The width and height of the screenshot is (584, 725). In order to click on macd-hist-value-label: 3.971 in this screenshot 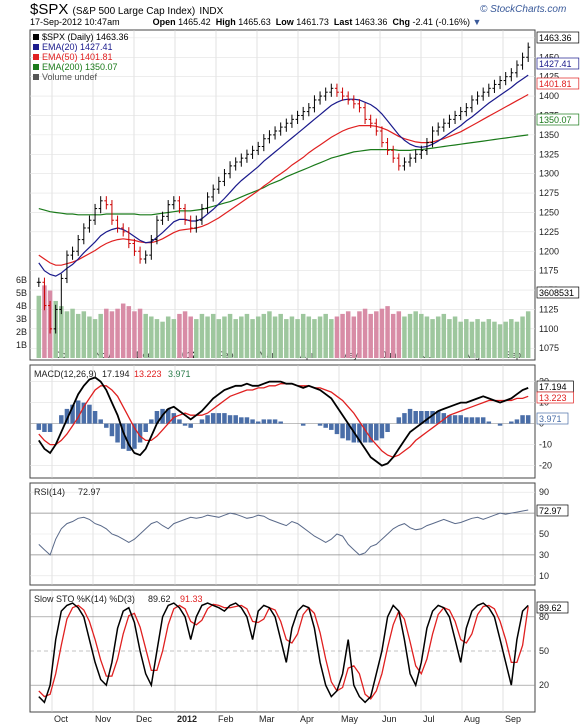, I will do `click(550, 419)`.